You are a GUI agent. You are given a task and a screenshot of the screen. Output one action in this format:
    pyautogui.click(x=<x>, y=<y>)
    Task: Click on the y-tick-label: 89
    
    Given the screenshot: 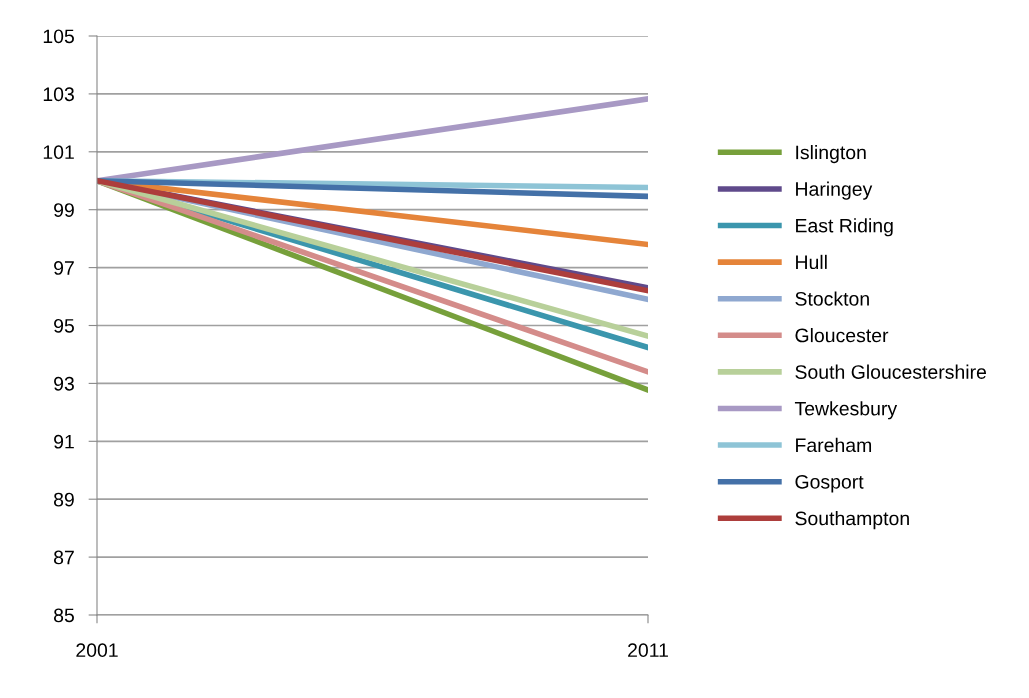 What is the action you would take?
    pyautogui.click(x=64, y=499)
    